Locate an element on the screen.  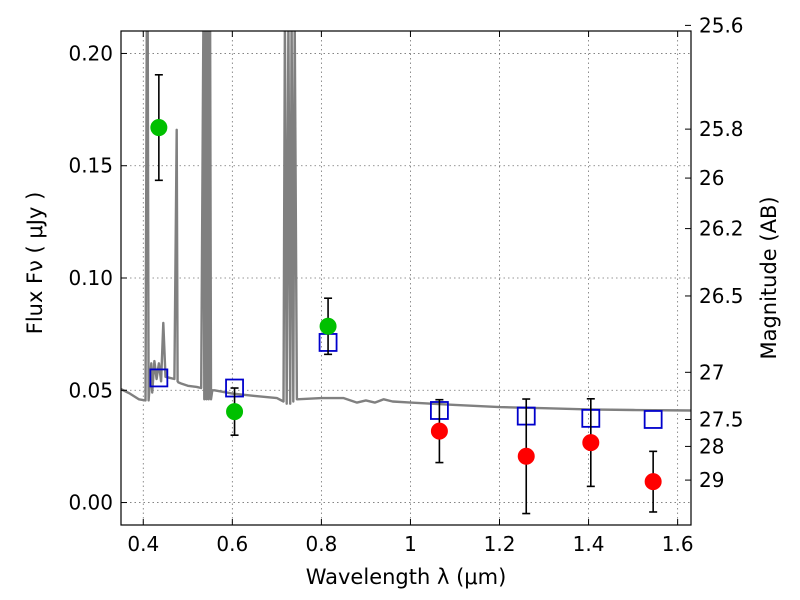
y-axis-label: Flux Fν ( μJy ) is located at coordinates (35, 263).